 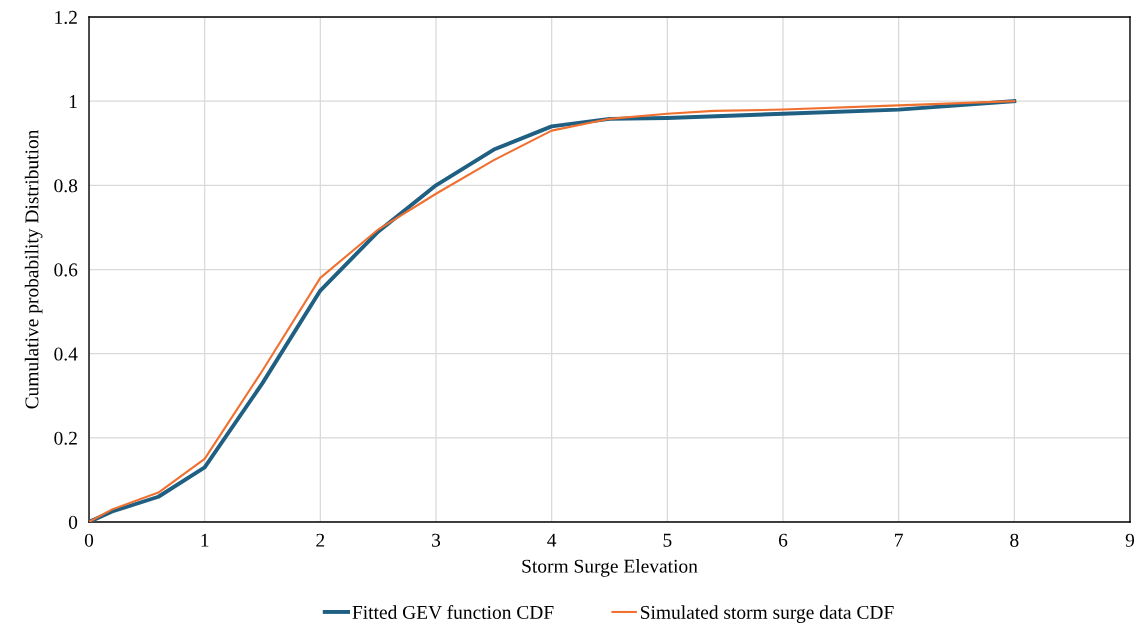 I want to click on y-tick-label: 1, so click(x=73, y=101).